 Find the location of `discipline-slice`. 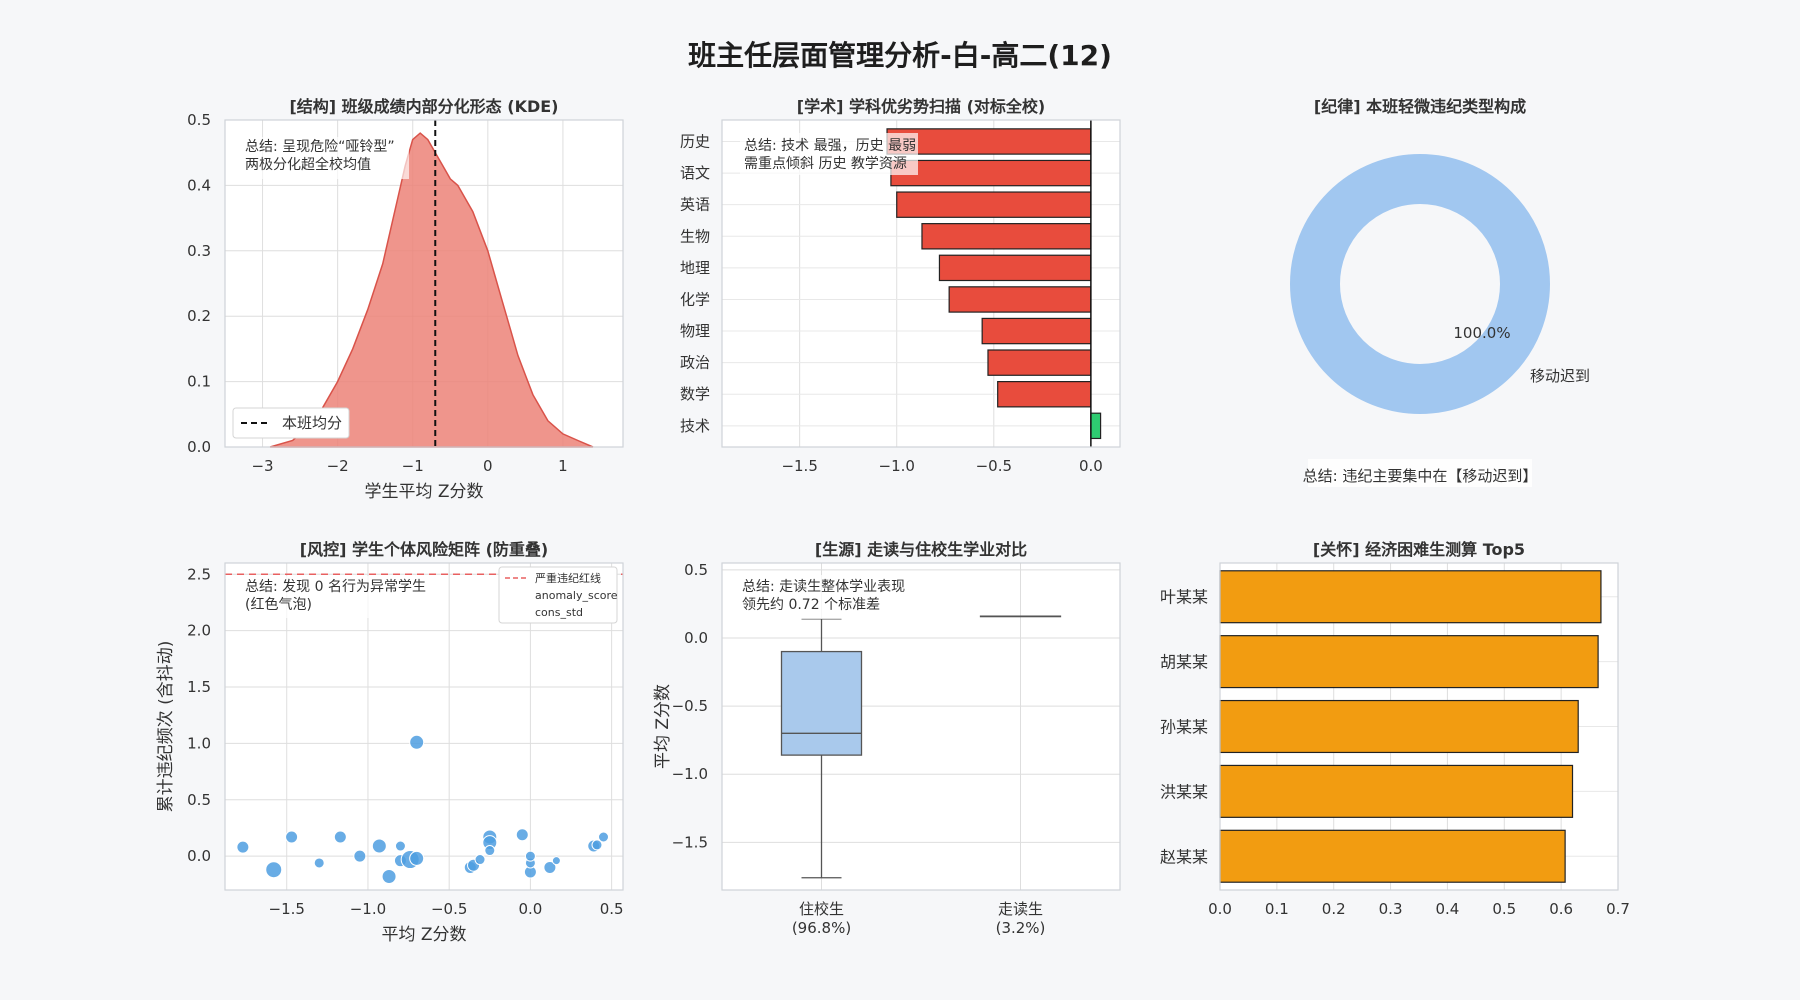

discipline-slice is located at coordinates (1420, 284).